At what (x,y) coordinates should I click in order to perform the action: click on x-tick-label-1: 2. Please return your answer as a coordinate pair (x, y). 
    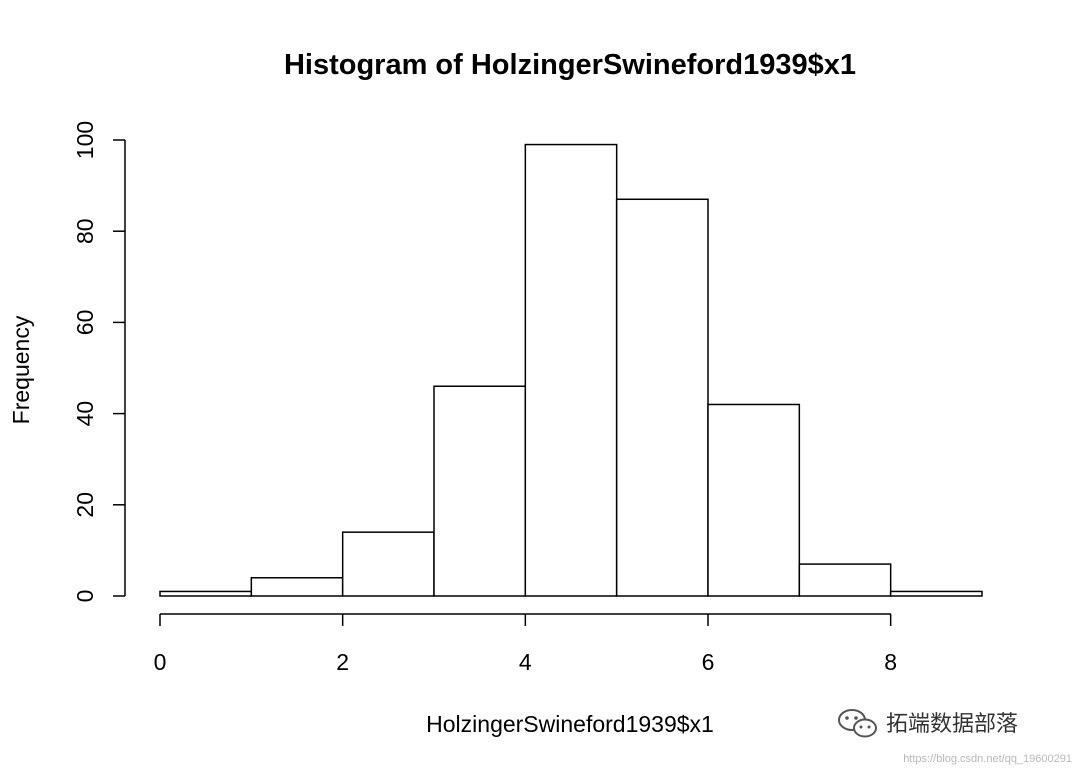
    Looking at the image, I should click on (342, 662).